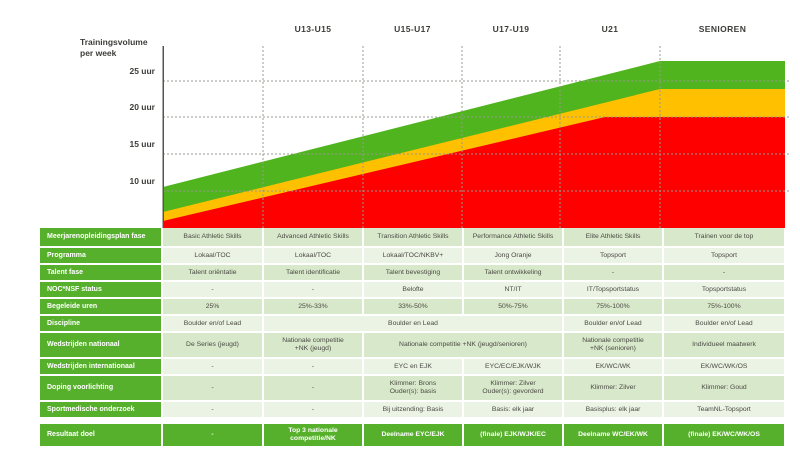 Image resolution: width=800 pixels, height=450 pixels. I want to click on table-cell: Klimmer: Brons Ouder(s): basis, so click(413, 388).